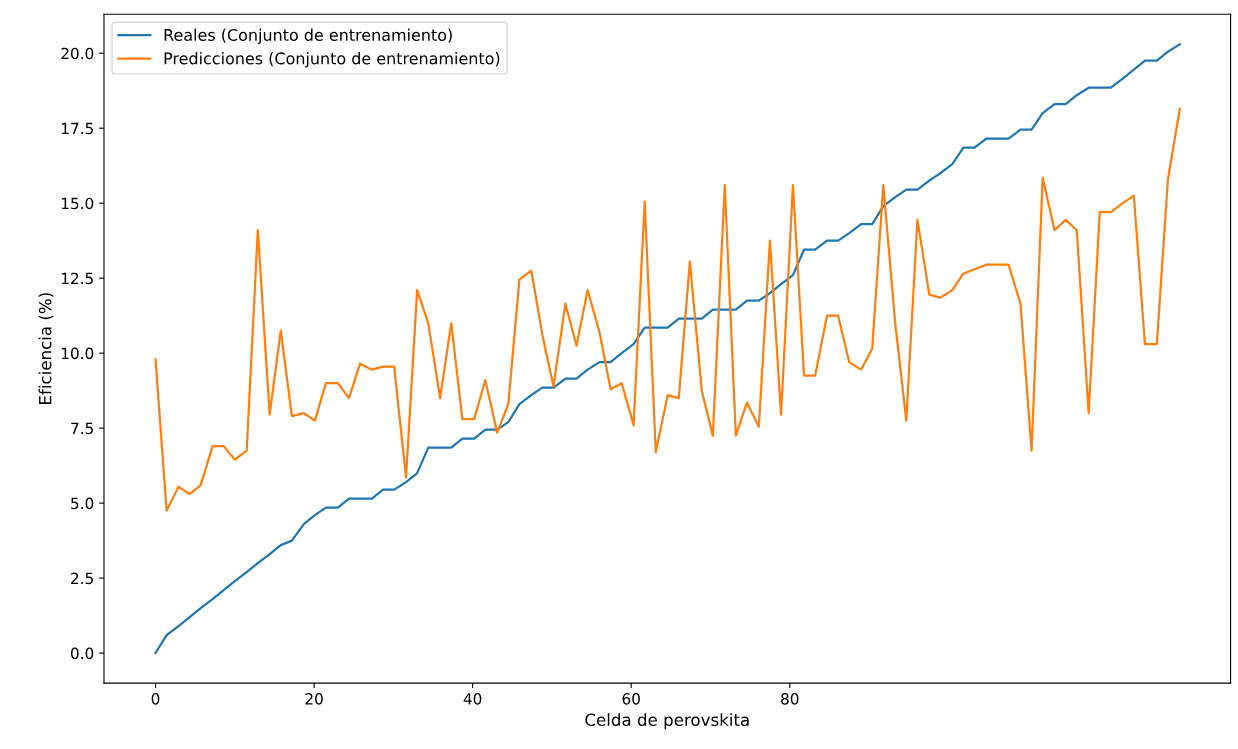  Describe the element at coordinates (790, 699) in the screenshot. I see `x-tick-label: 80` at that location.